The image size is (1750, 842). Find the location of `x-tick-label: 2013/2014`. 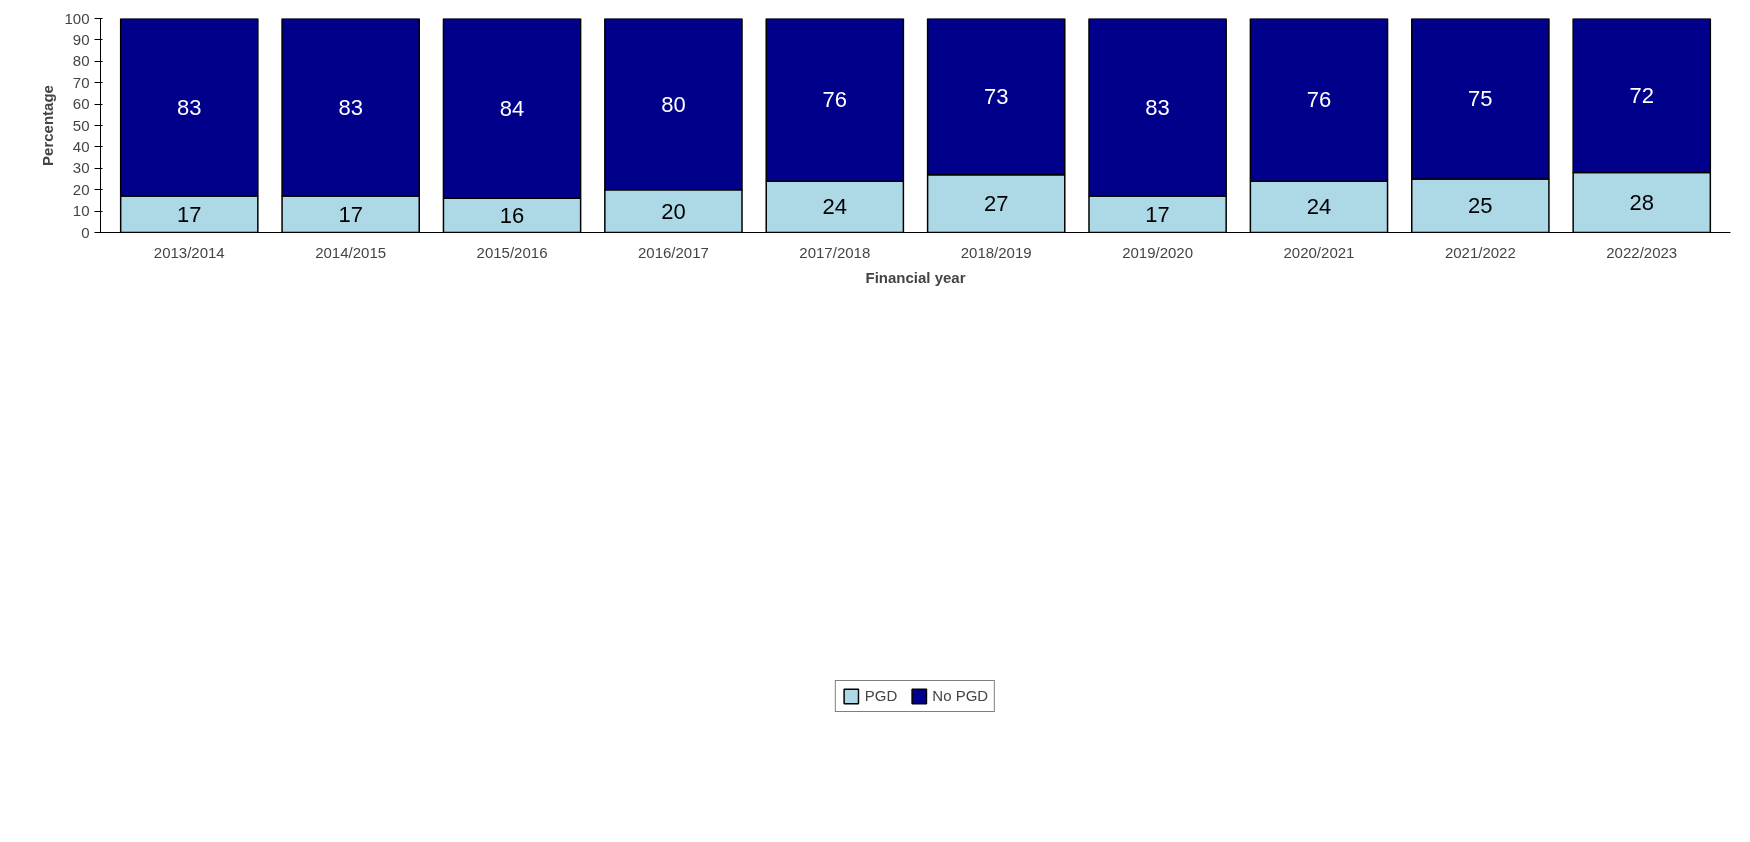

x-tick-label: 2013/2014 is located at coordinates (189, 252).